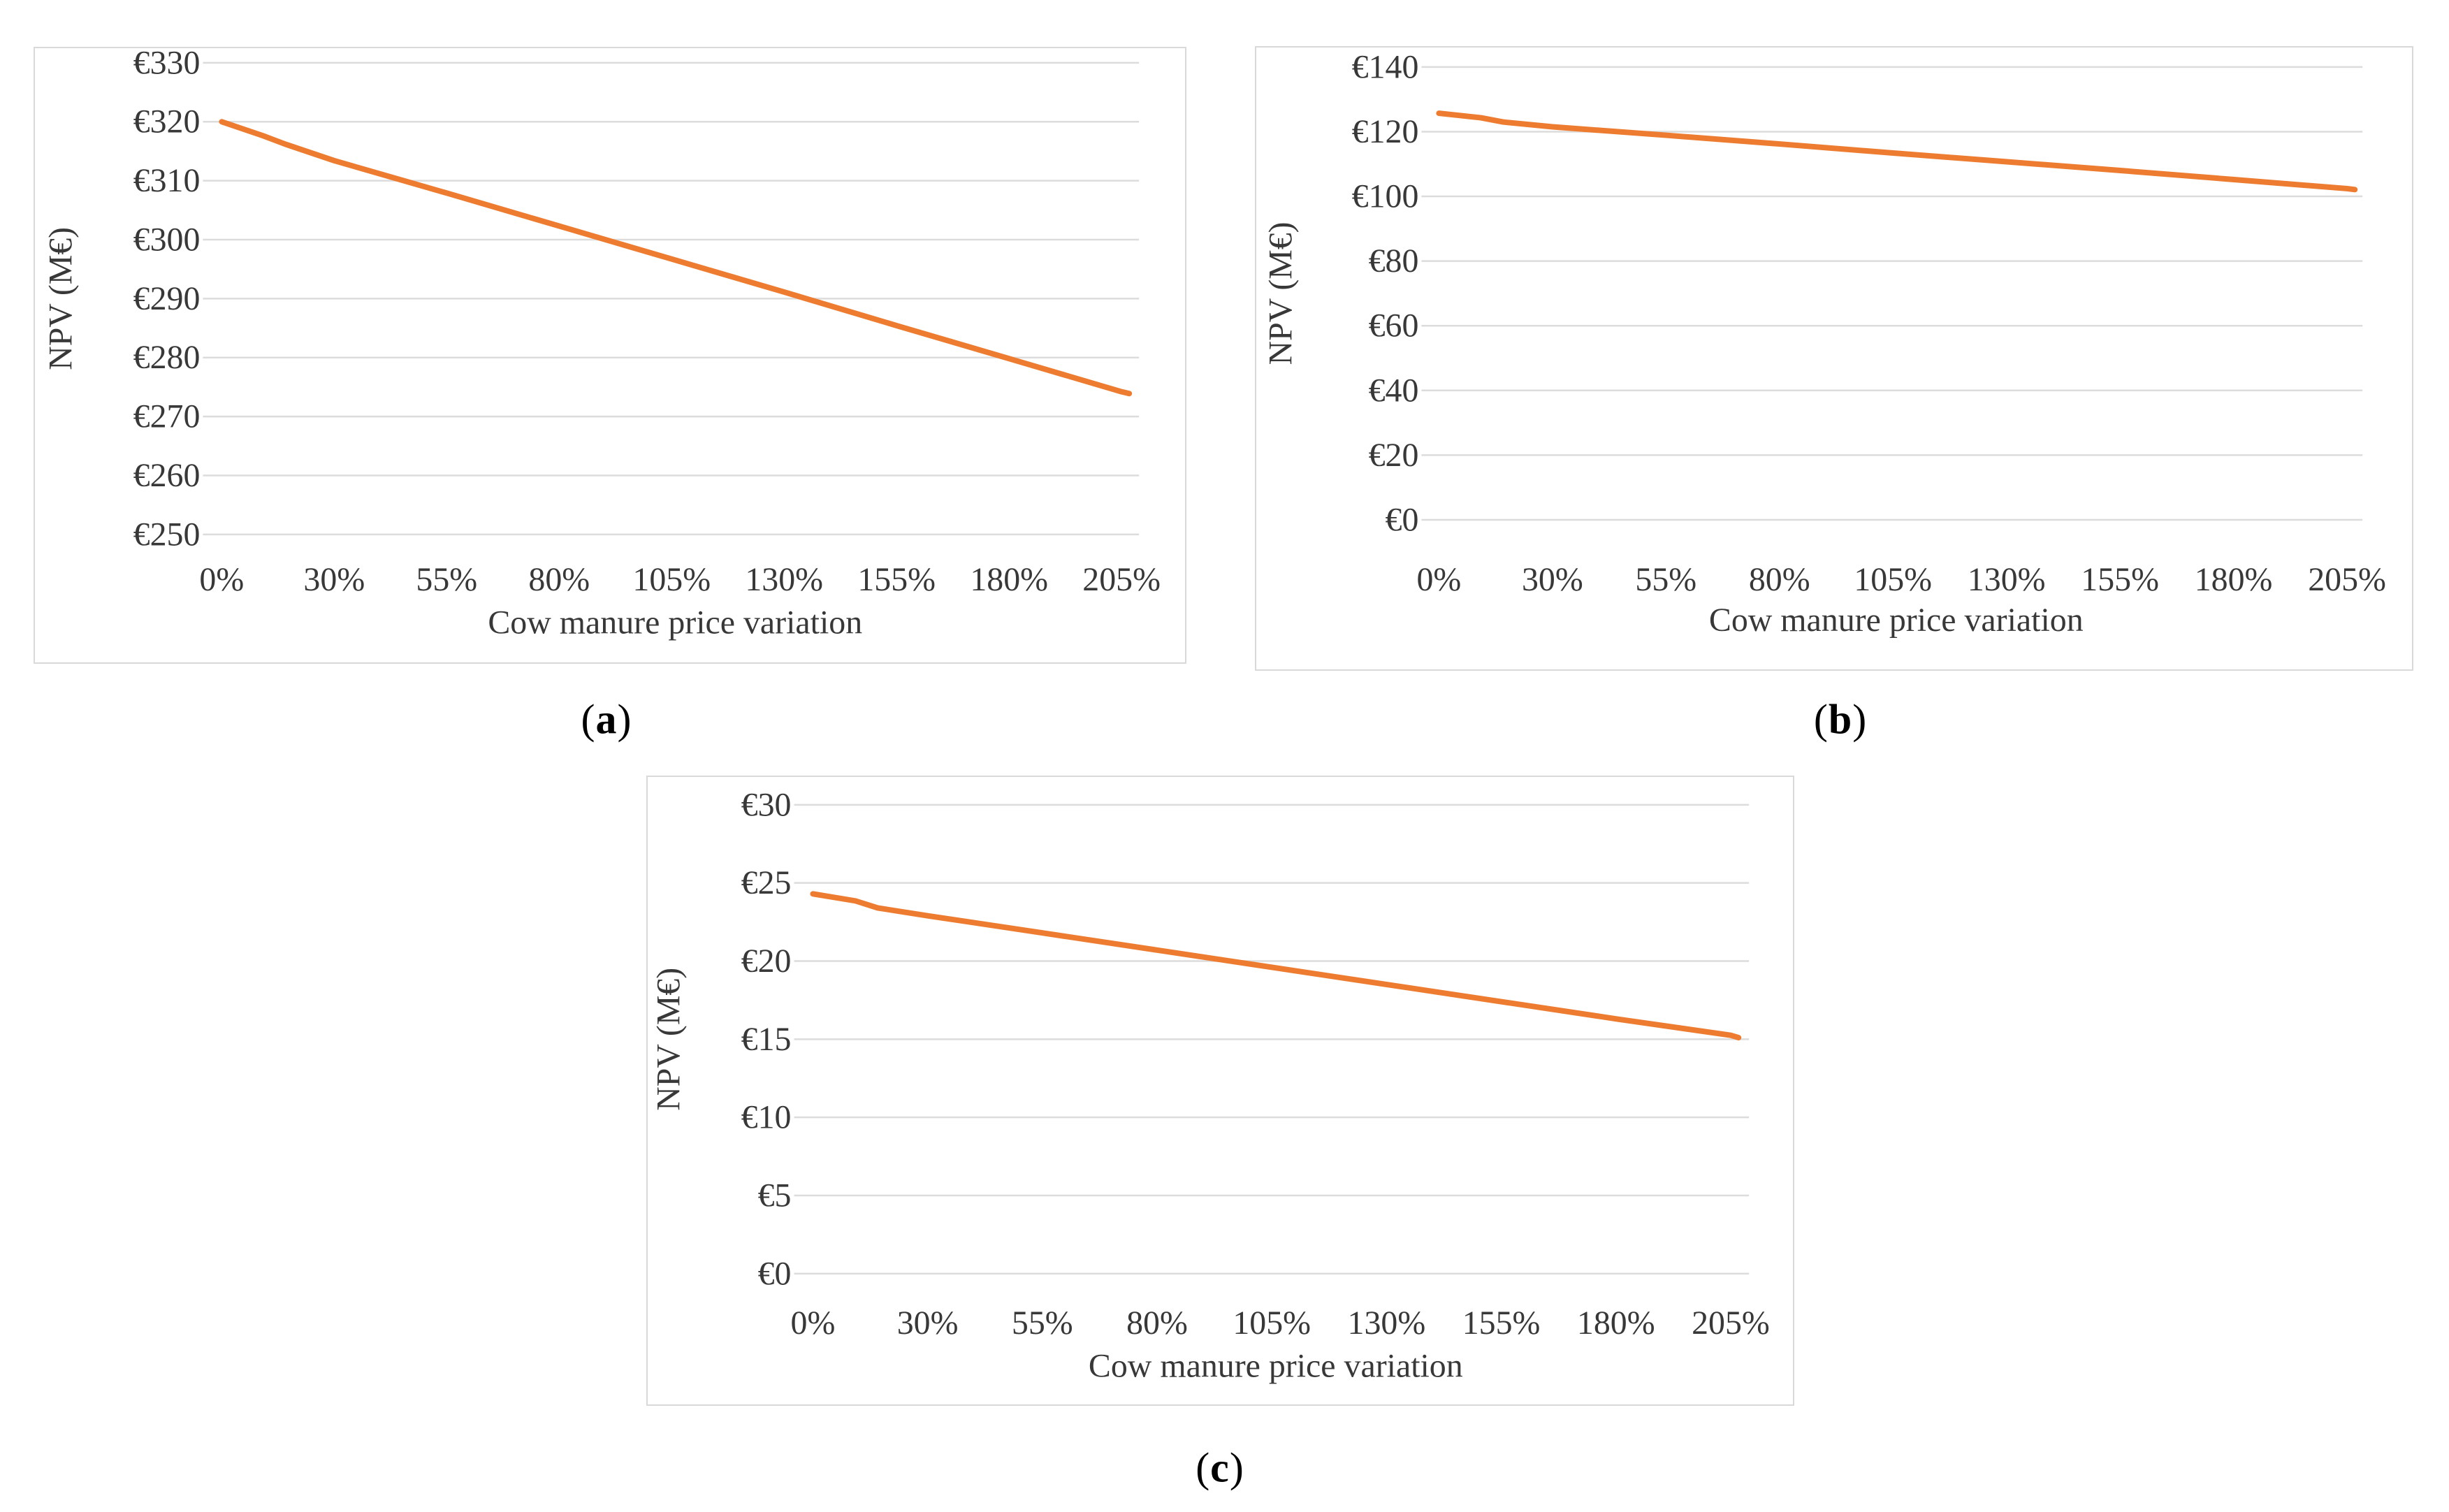  I want to click on y-tick-label: €80, so click(1394, 260).